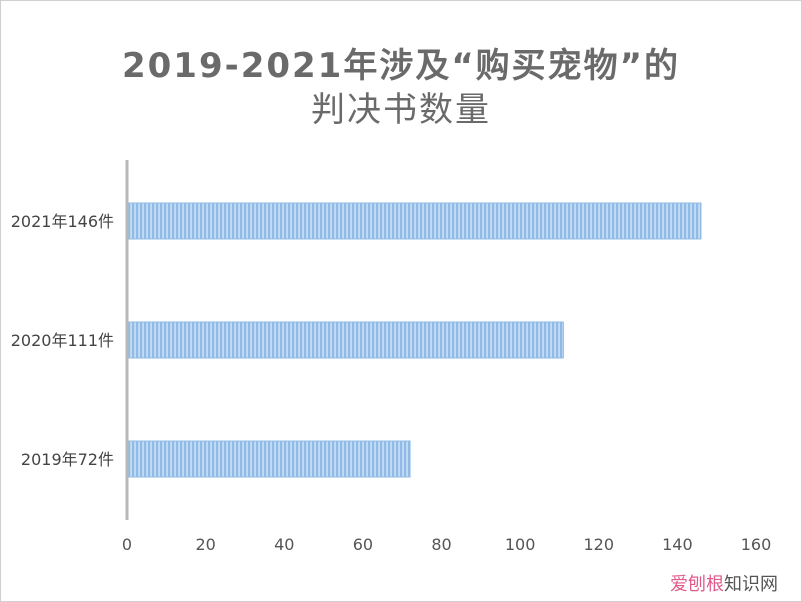 This screenshot has height=602, width=802. What do you see at coordinates (751, 584) in the screenshot?
I see `watermark-part2: 知识网` at bounding box center [751, 584].